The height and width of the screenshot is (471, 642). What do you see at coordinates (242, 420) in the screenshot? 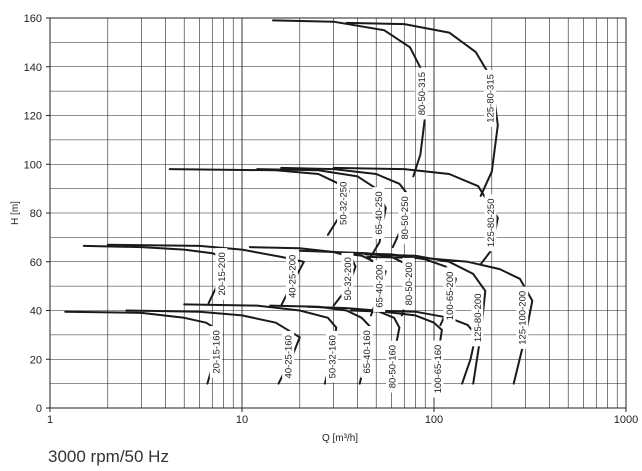
I see `x-tick-label: 10` at bounding box center [242, 420].